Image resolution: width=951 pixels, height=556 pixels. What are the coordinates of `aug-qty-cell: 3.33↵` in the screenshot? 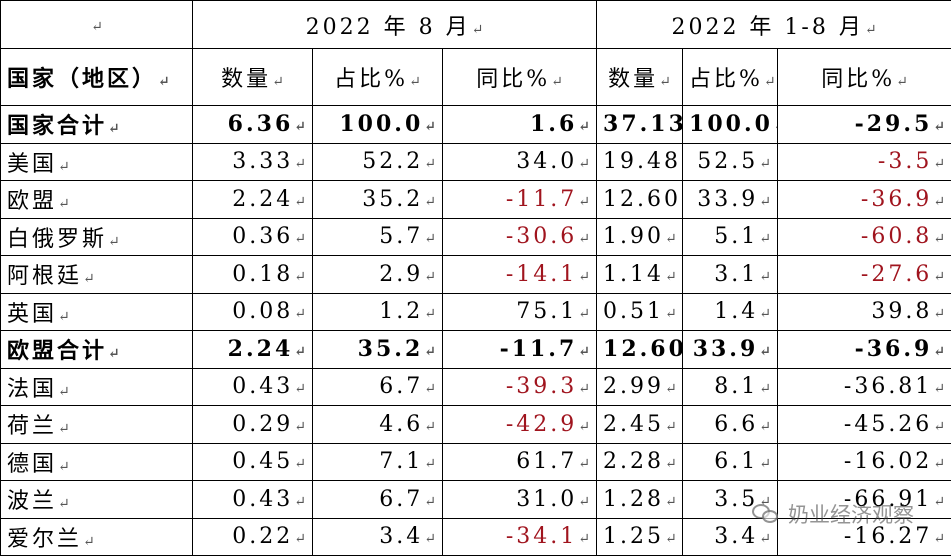 It's located at (253, 162).